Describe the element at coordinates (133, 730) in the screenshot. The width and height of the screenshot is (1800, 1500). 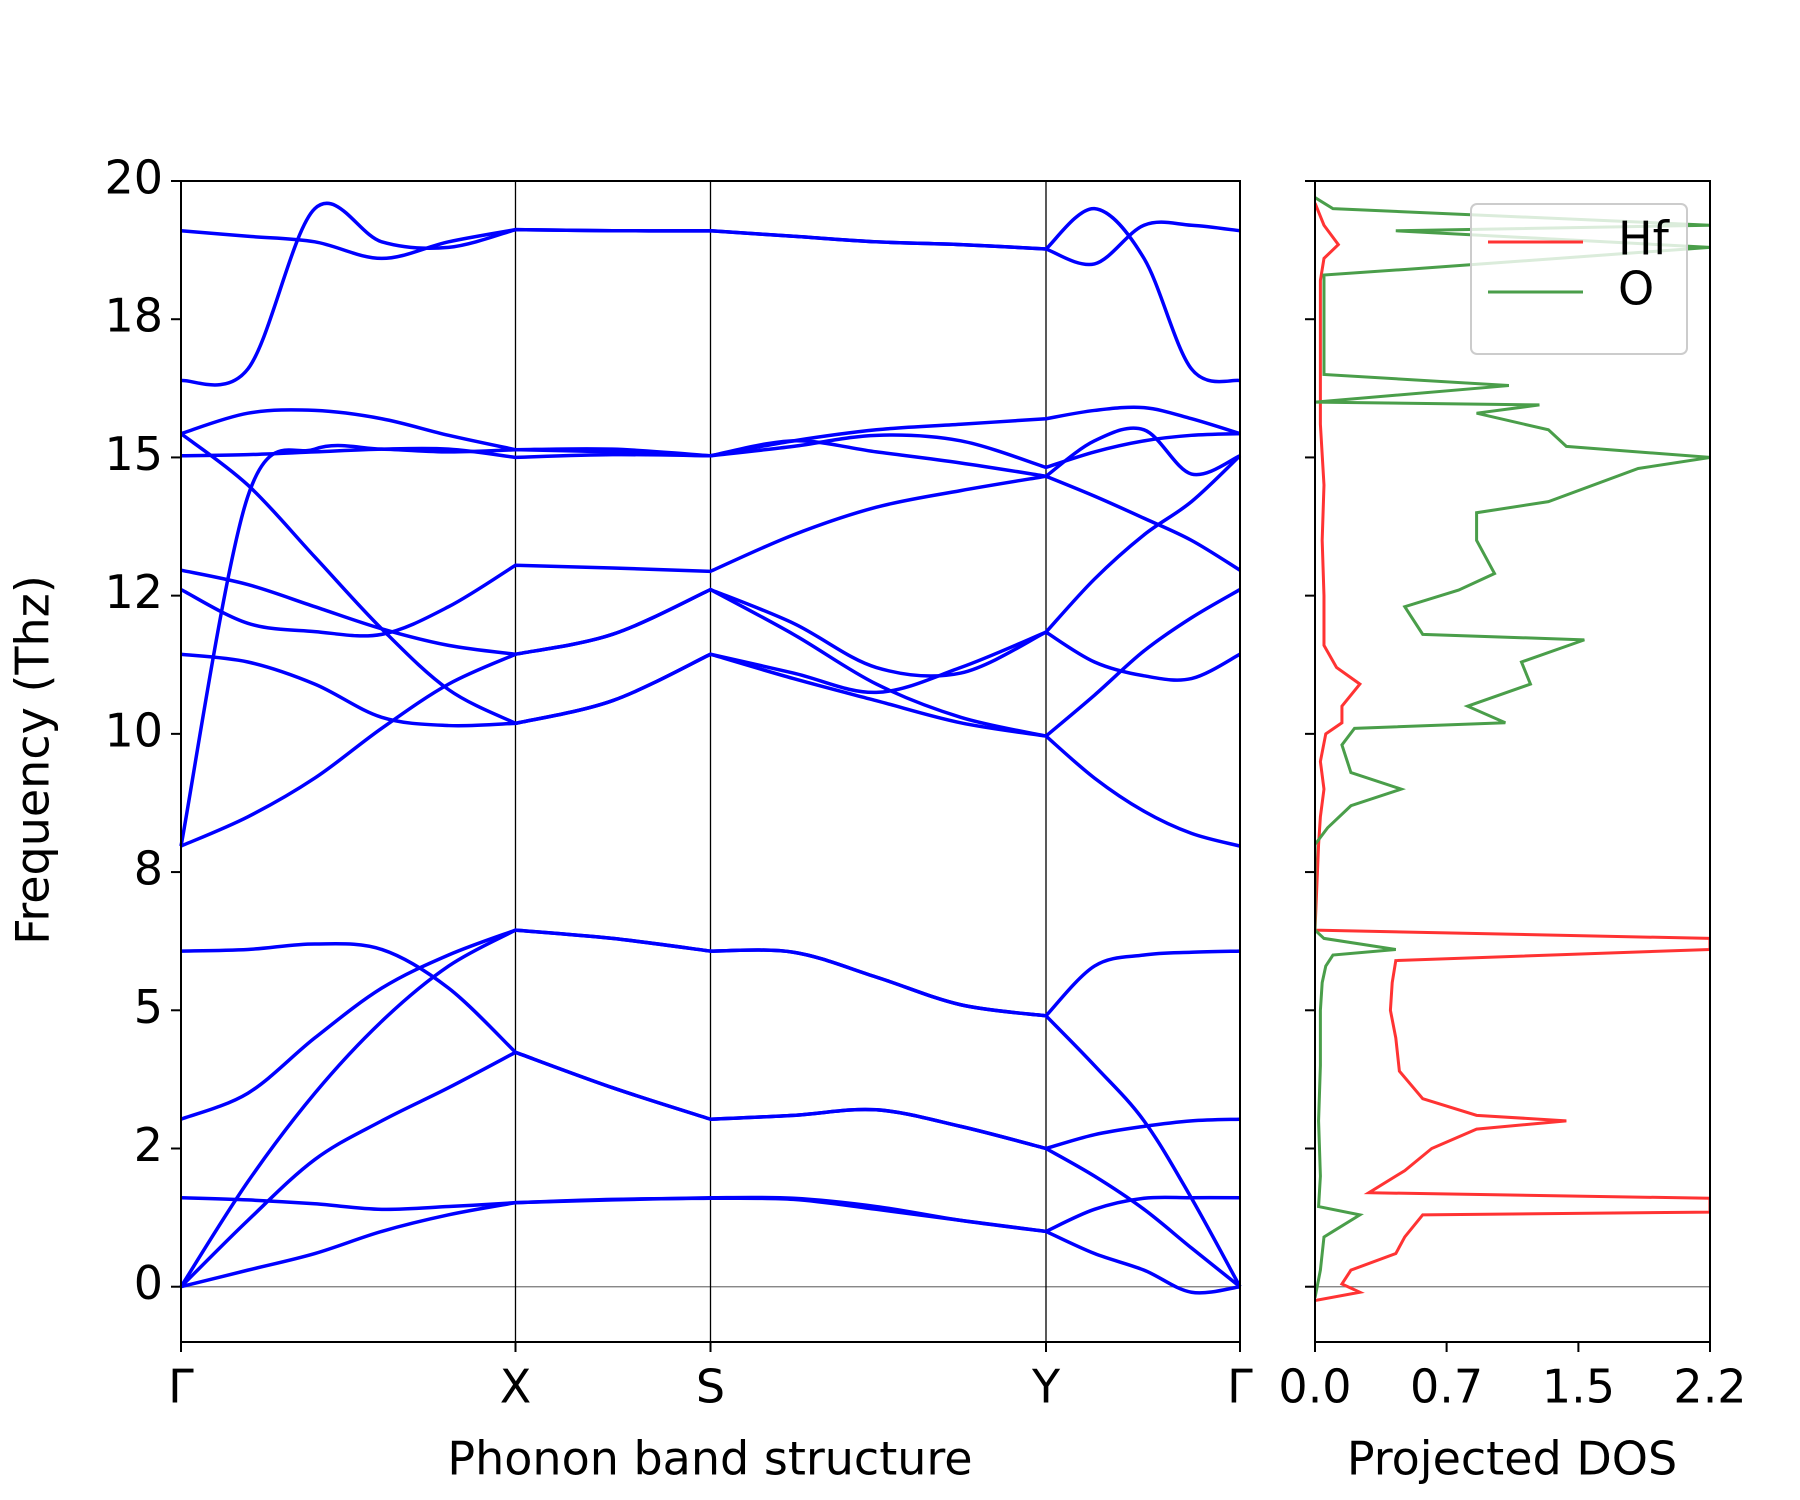
I see `y-tick-label: 10` at that location.